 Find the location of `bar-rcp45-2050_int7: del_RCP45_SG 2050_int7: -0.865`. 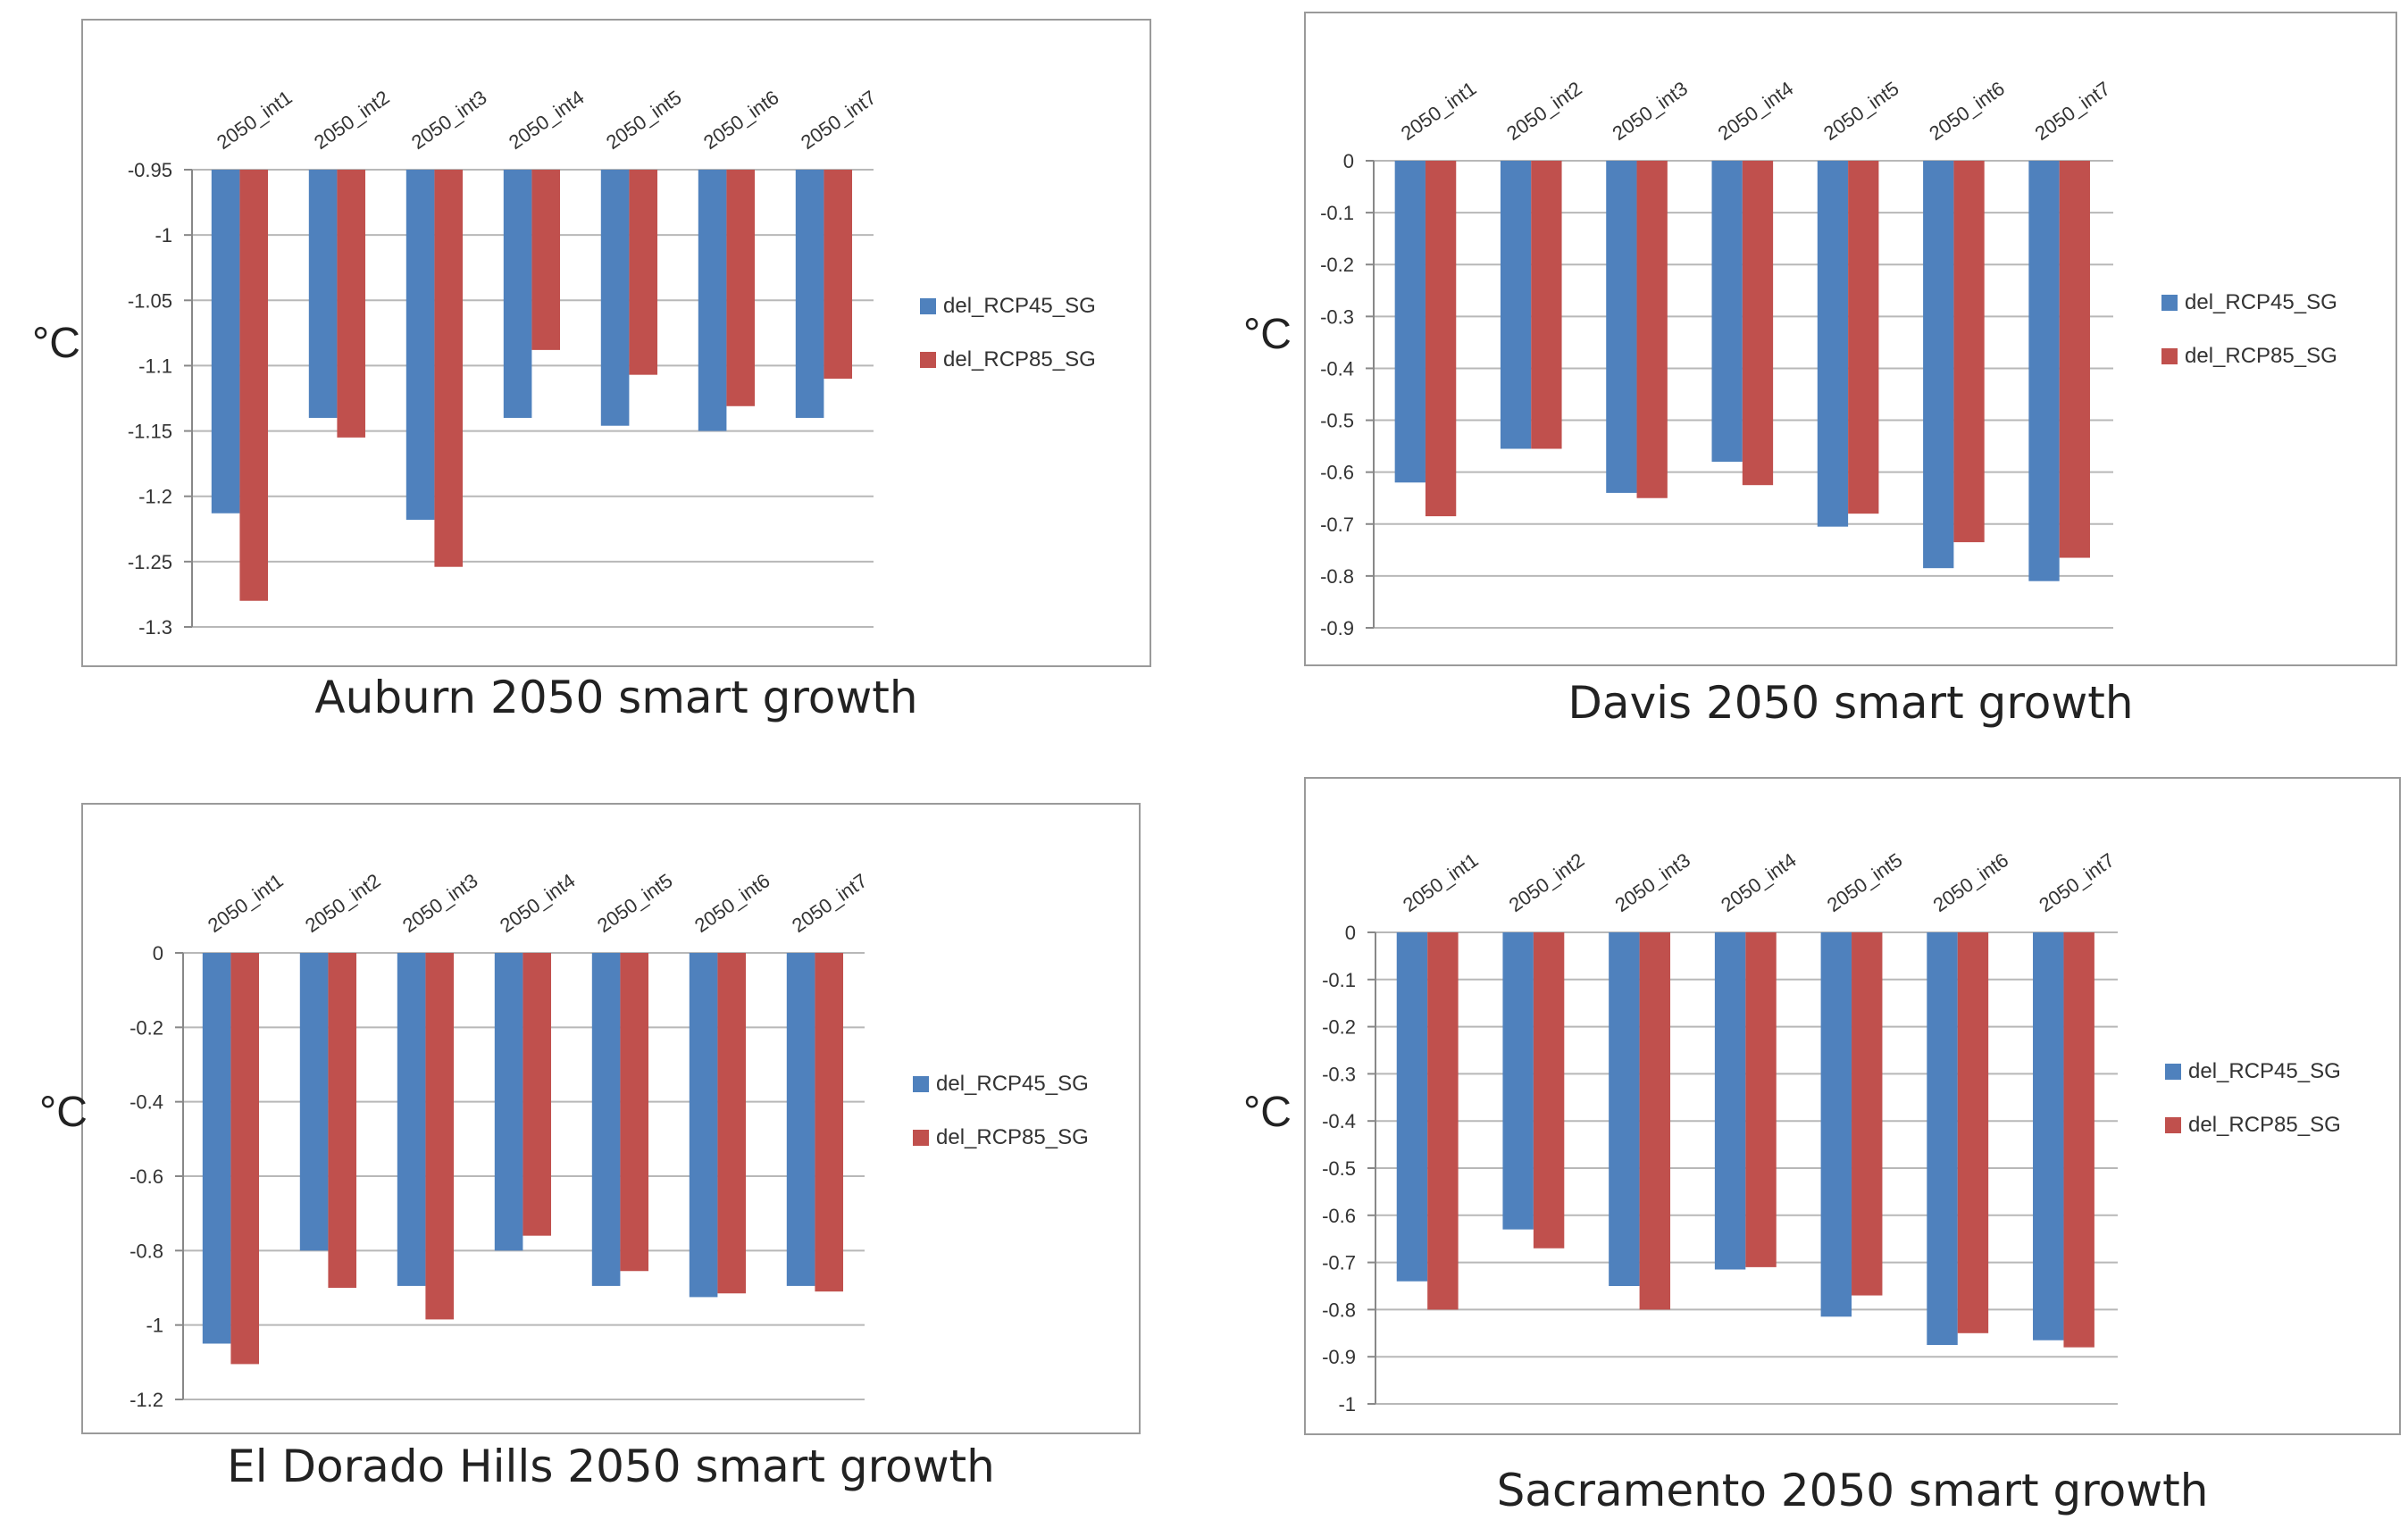

bar-rcp45-2050_int7: del_RCP45_SG 2050_int7: -0.865 is located at coordinates (2048, 1136).